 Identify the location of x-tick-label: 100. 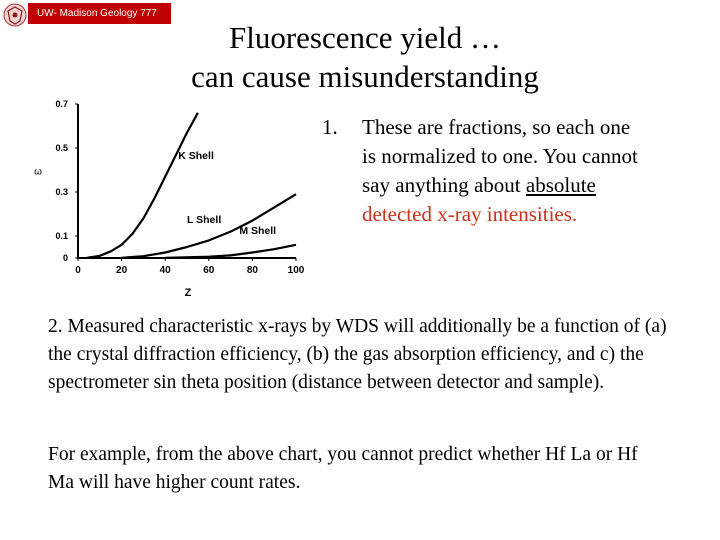
(296, 270).